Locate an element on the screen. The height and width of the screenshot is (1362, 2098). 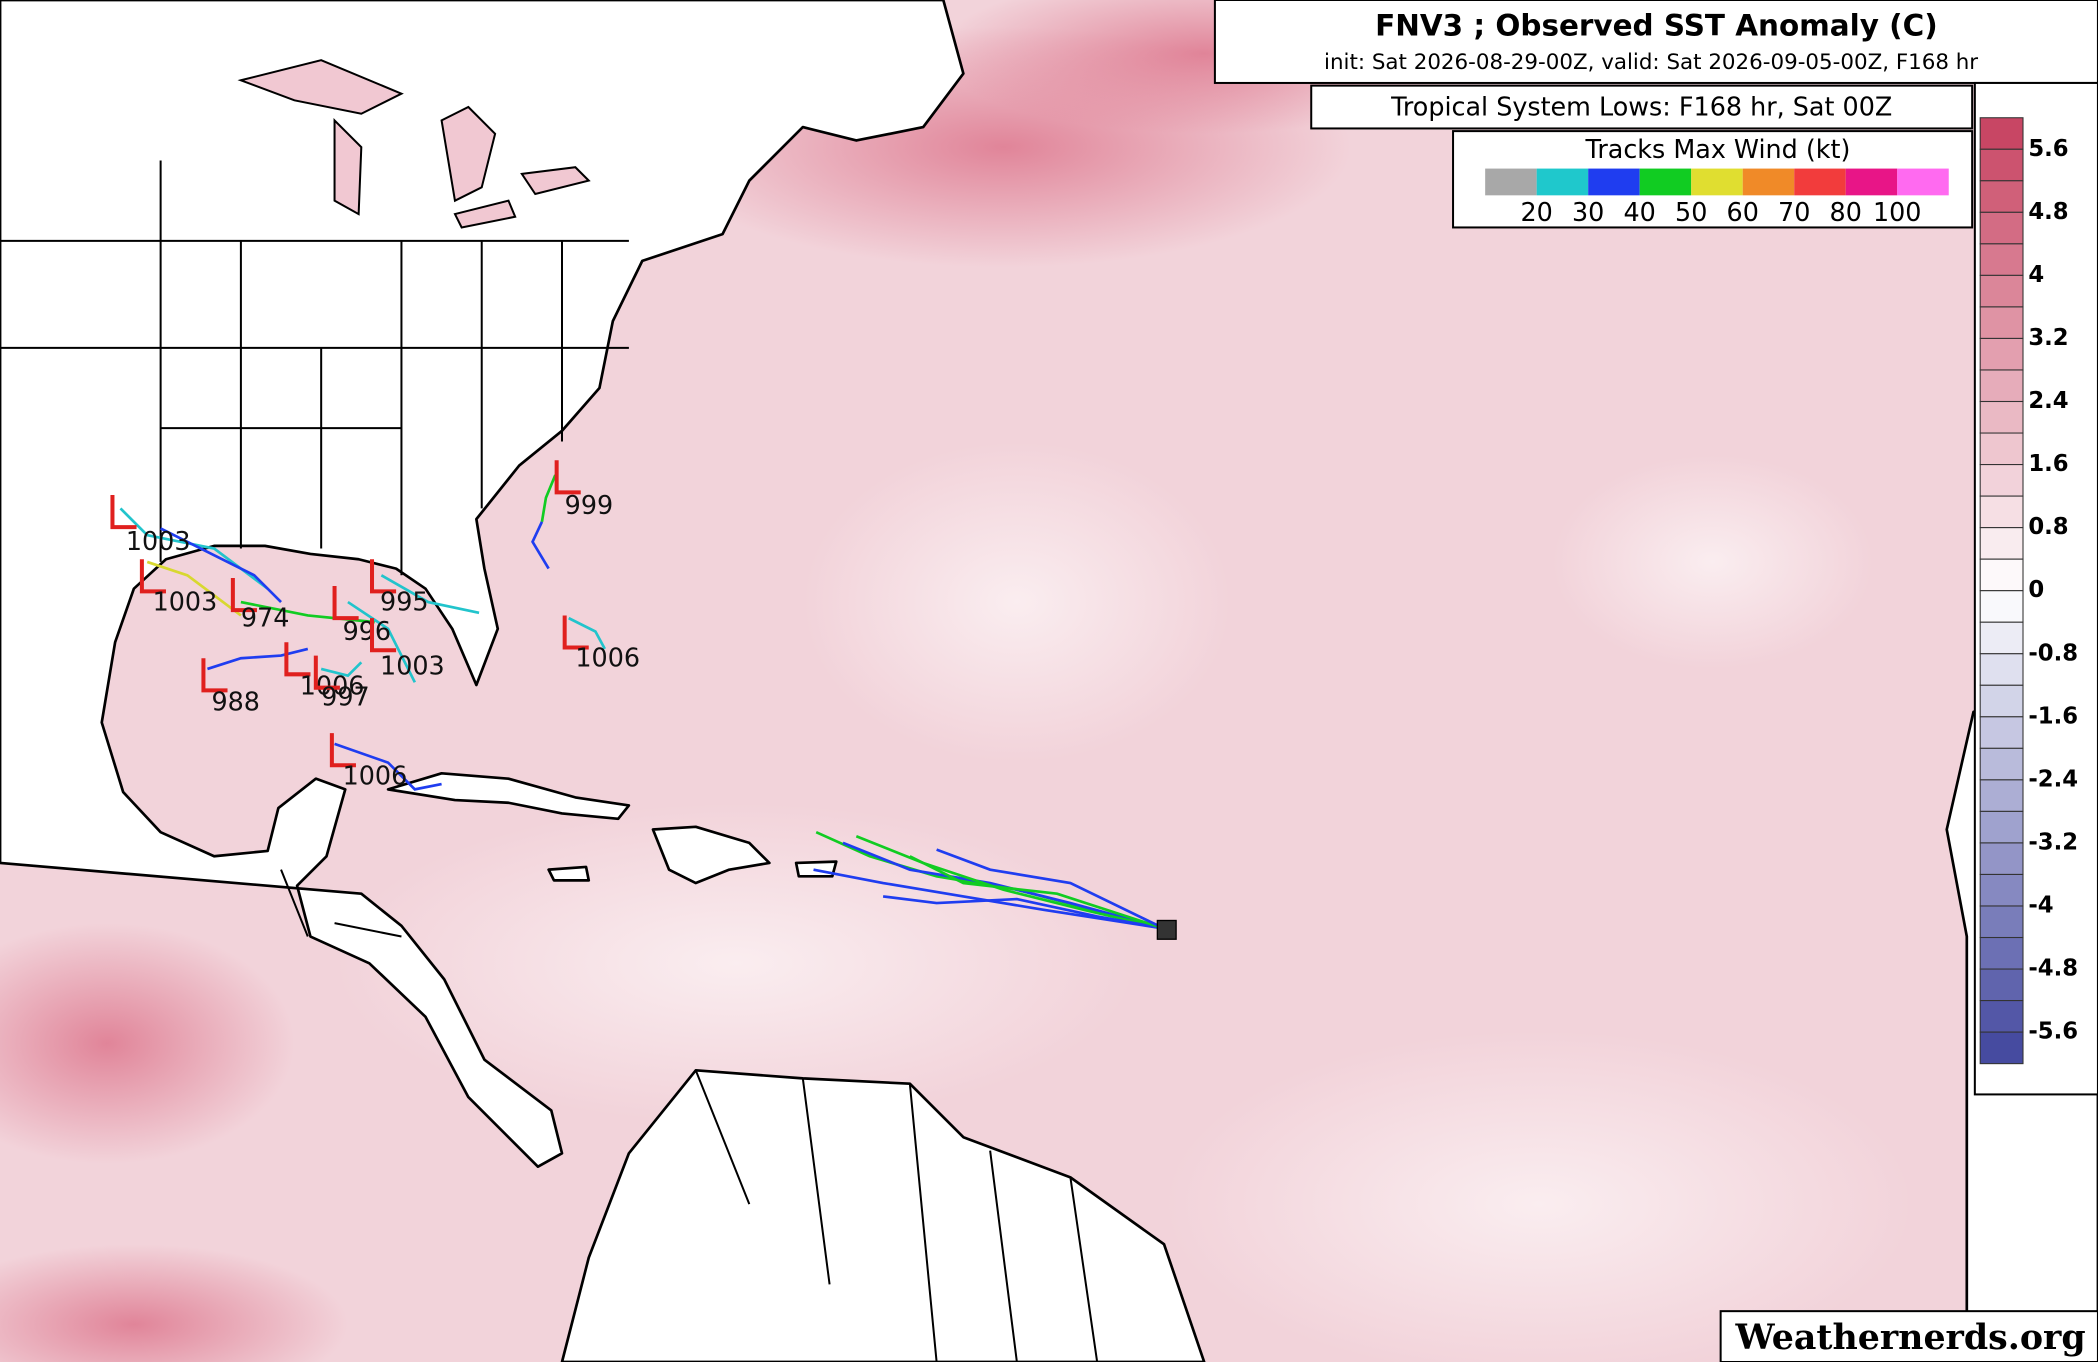
colorbar-label: 1.6 is located at coordinates (2048, 464).